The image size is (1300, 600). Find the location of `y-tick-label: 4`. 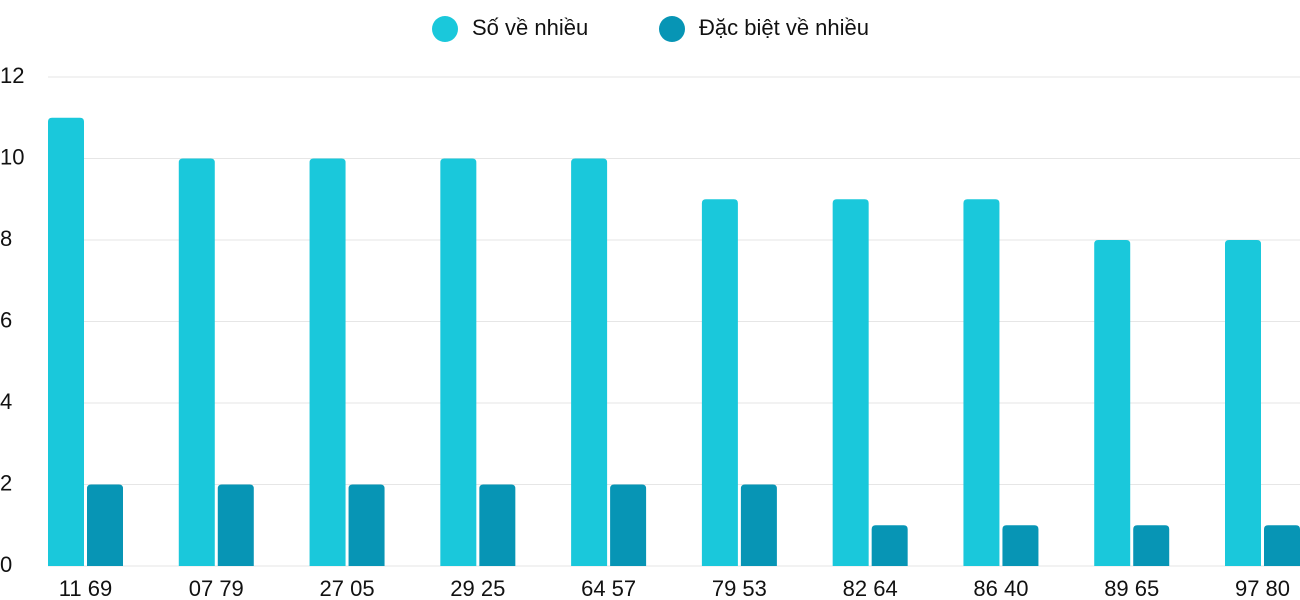

y-tick-label: 4 is located at coordinates (6, 401).